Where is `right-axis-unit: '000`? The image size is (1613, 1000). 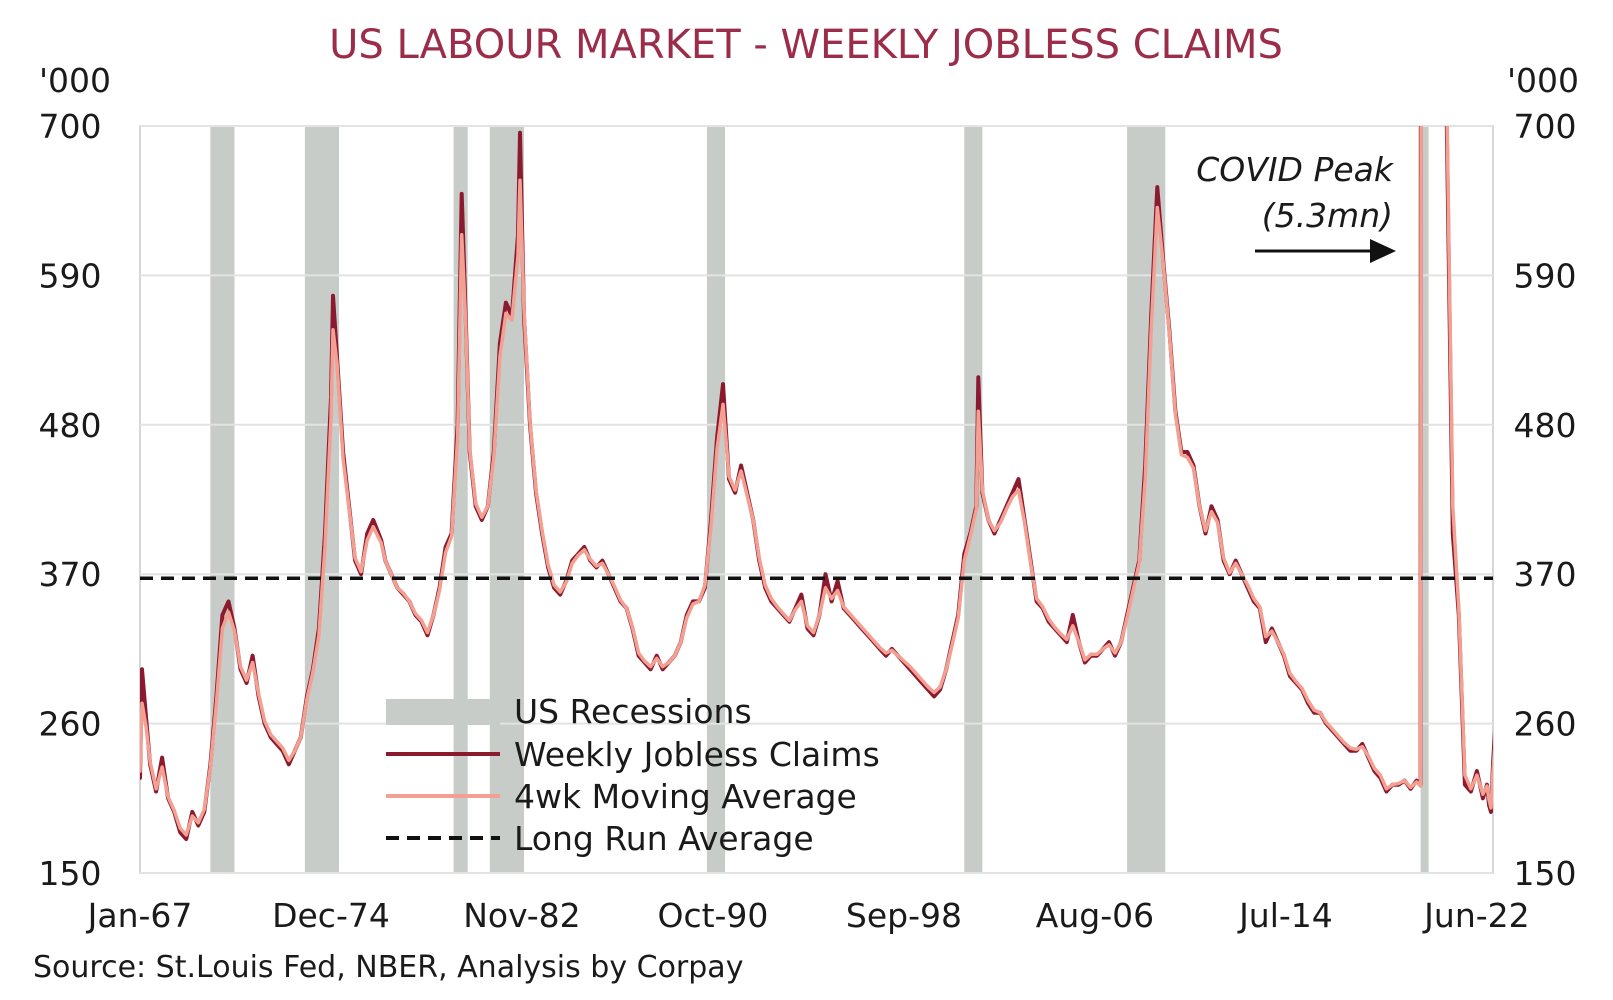
right-axis-unit: '000 is located at coordinates (1543, 80).